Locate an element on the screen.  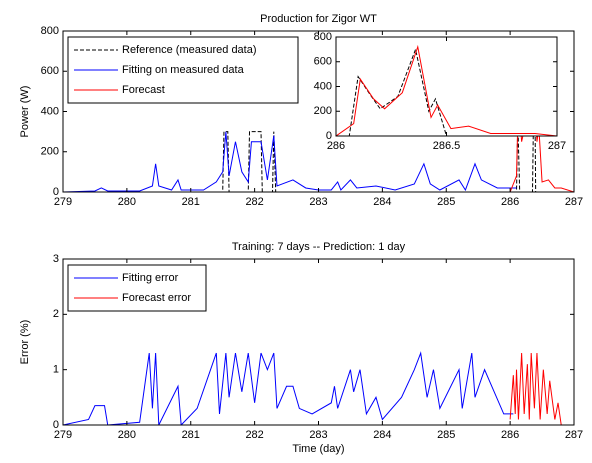
axes: 286 286.5 287 0 200 400 600 800 is located at coordinates (440, 91).